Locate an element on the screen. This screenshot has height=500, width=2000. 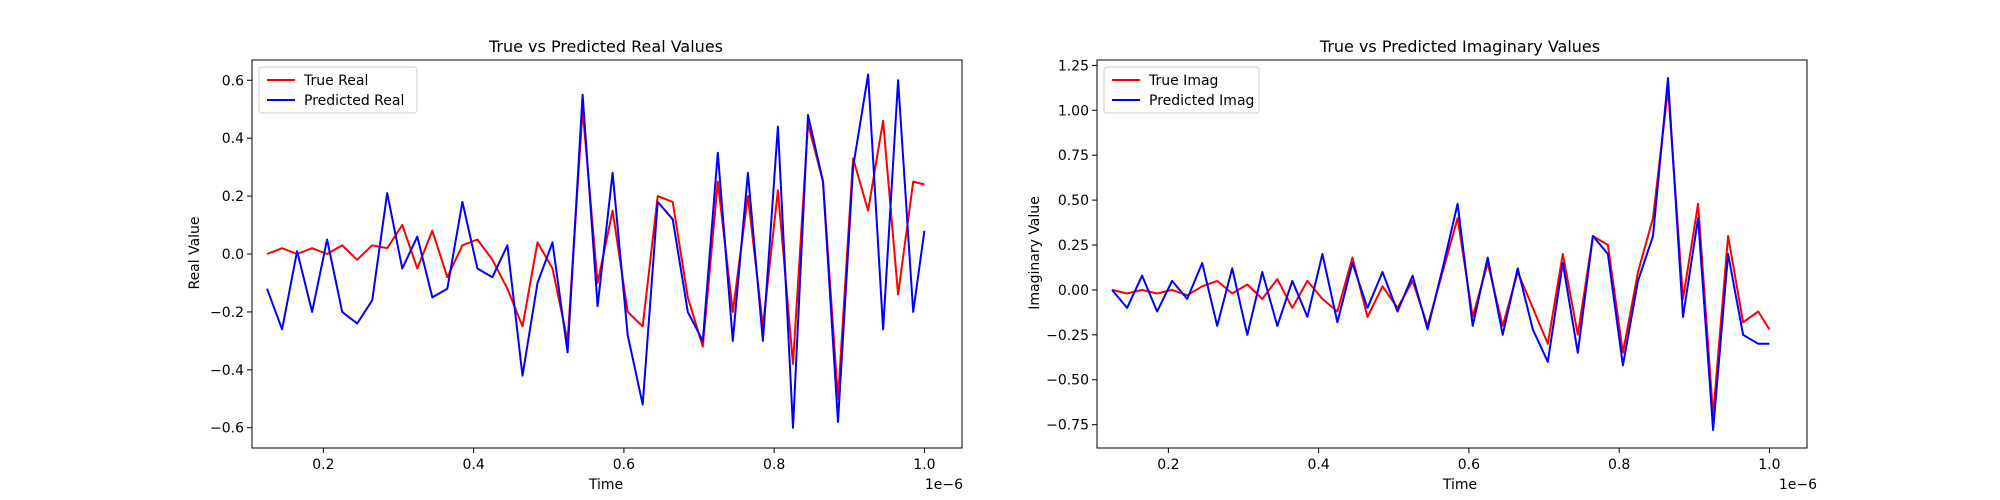
y-tick-label: 0.75 is located at coordinates (1073, 156).